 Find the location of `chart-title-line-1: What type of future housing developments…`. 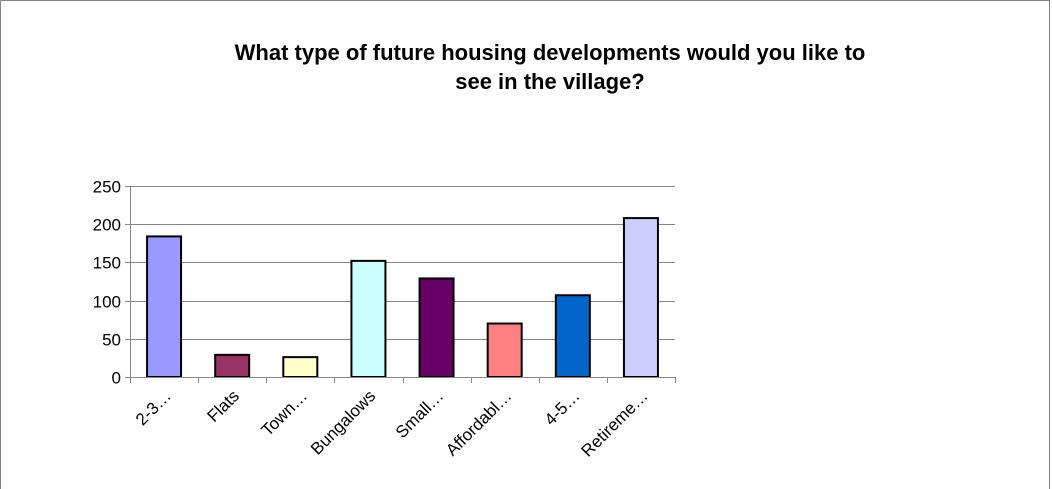

chart-title-line-1: What type of future housing developments… is located at coordinates (550, 52).